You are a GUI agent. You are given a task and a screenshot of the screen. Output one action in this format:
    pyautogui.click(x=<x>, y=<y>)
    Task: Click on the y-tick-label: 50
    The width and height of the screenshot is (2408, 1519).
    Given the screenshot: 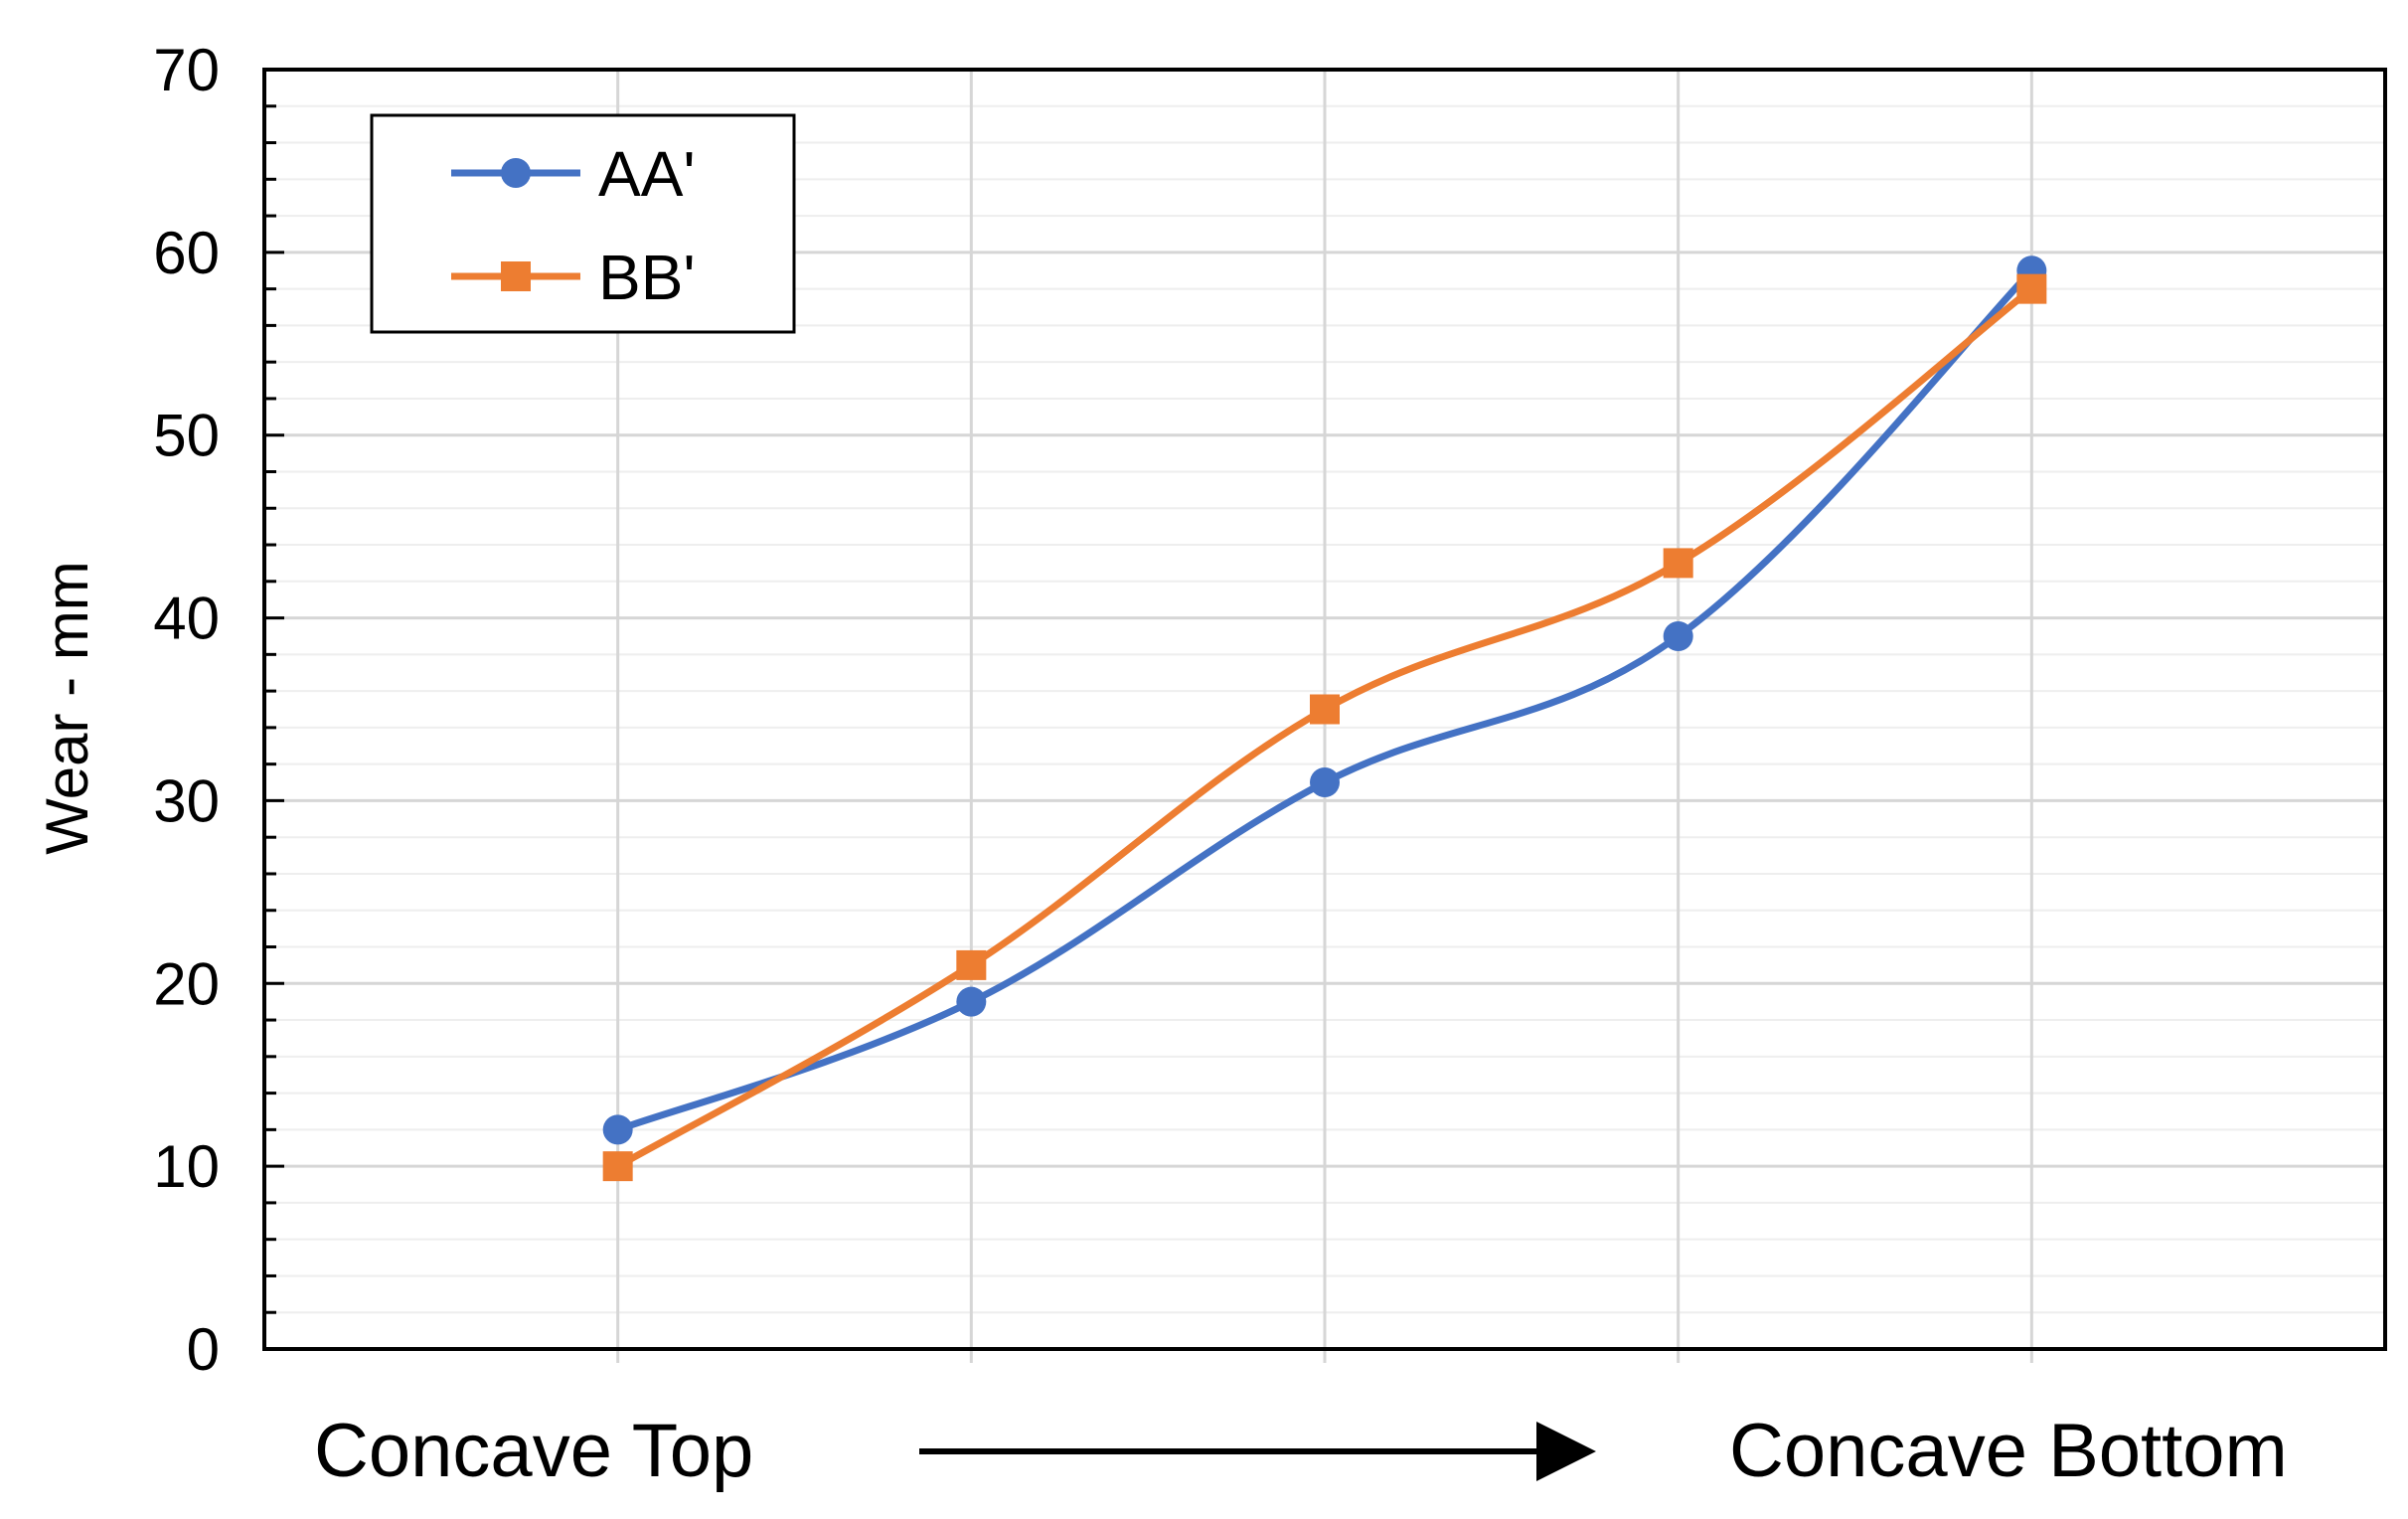 What is the action you would take?
    pyautogui.click(x=186, y=436)
    